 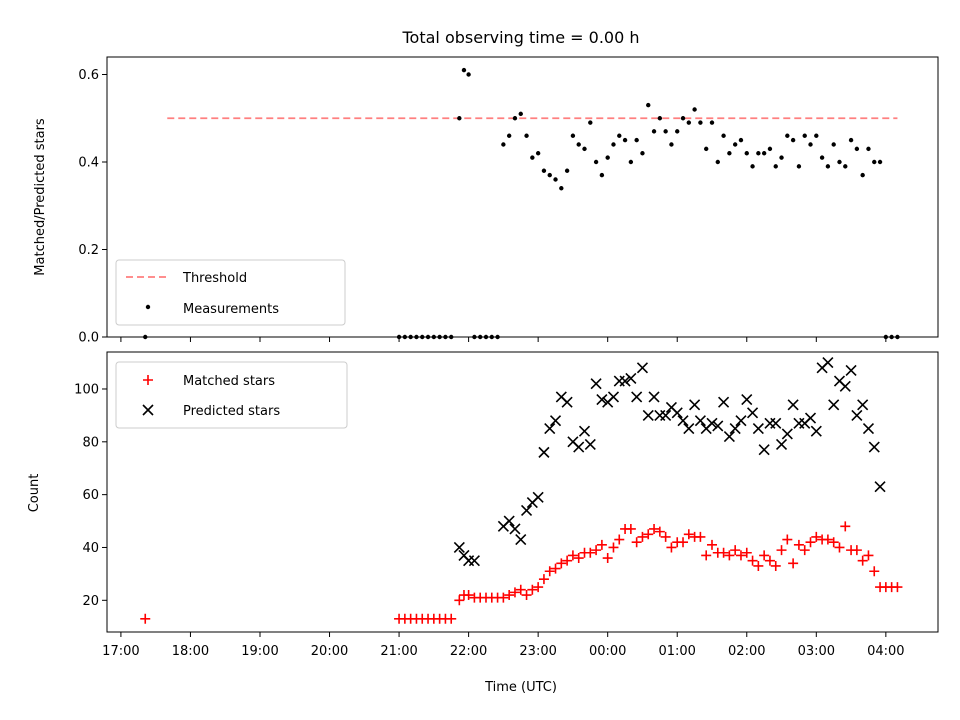 What do you see at coordinates (90, 601) in the screenshot?
I see `bottom-ytick-label: 20` at bounding box center [90, 601].